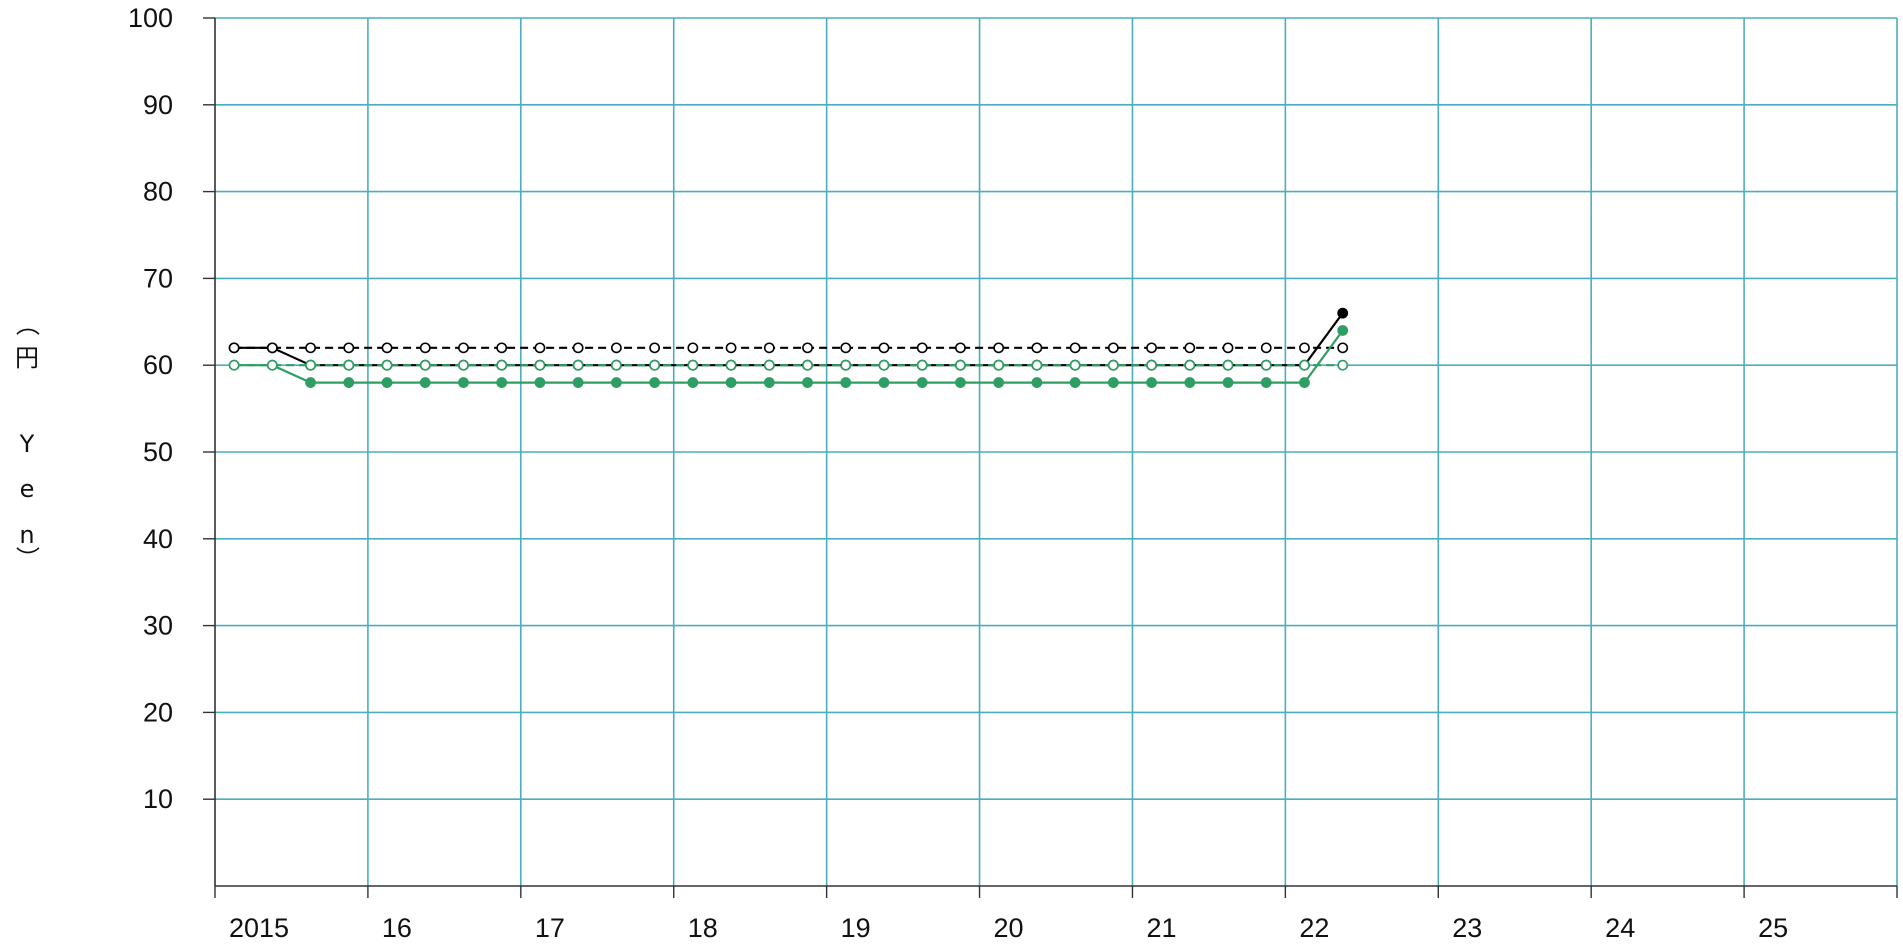  Describe the element at coordinates (158, 105) in the screenshot. I see `y-tick-label: 90` at that location.